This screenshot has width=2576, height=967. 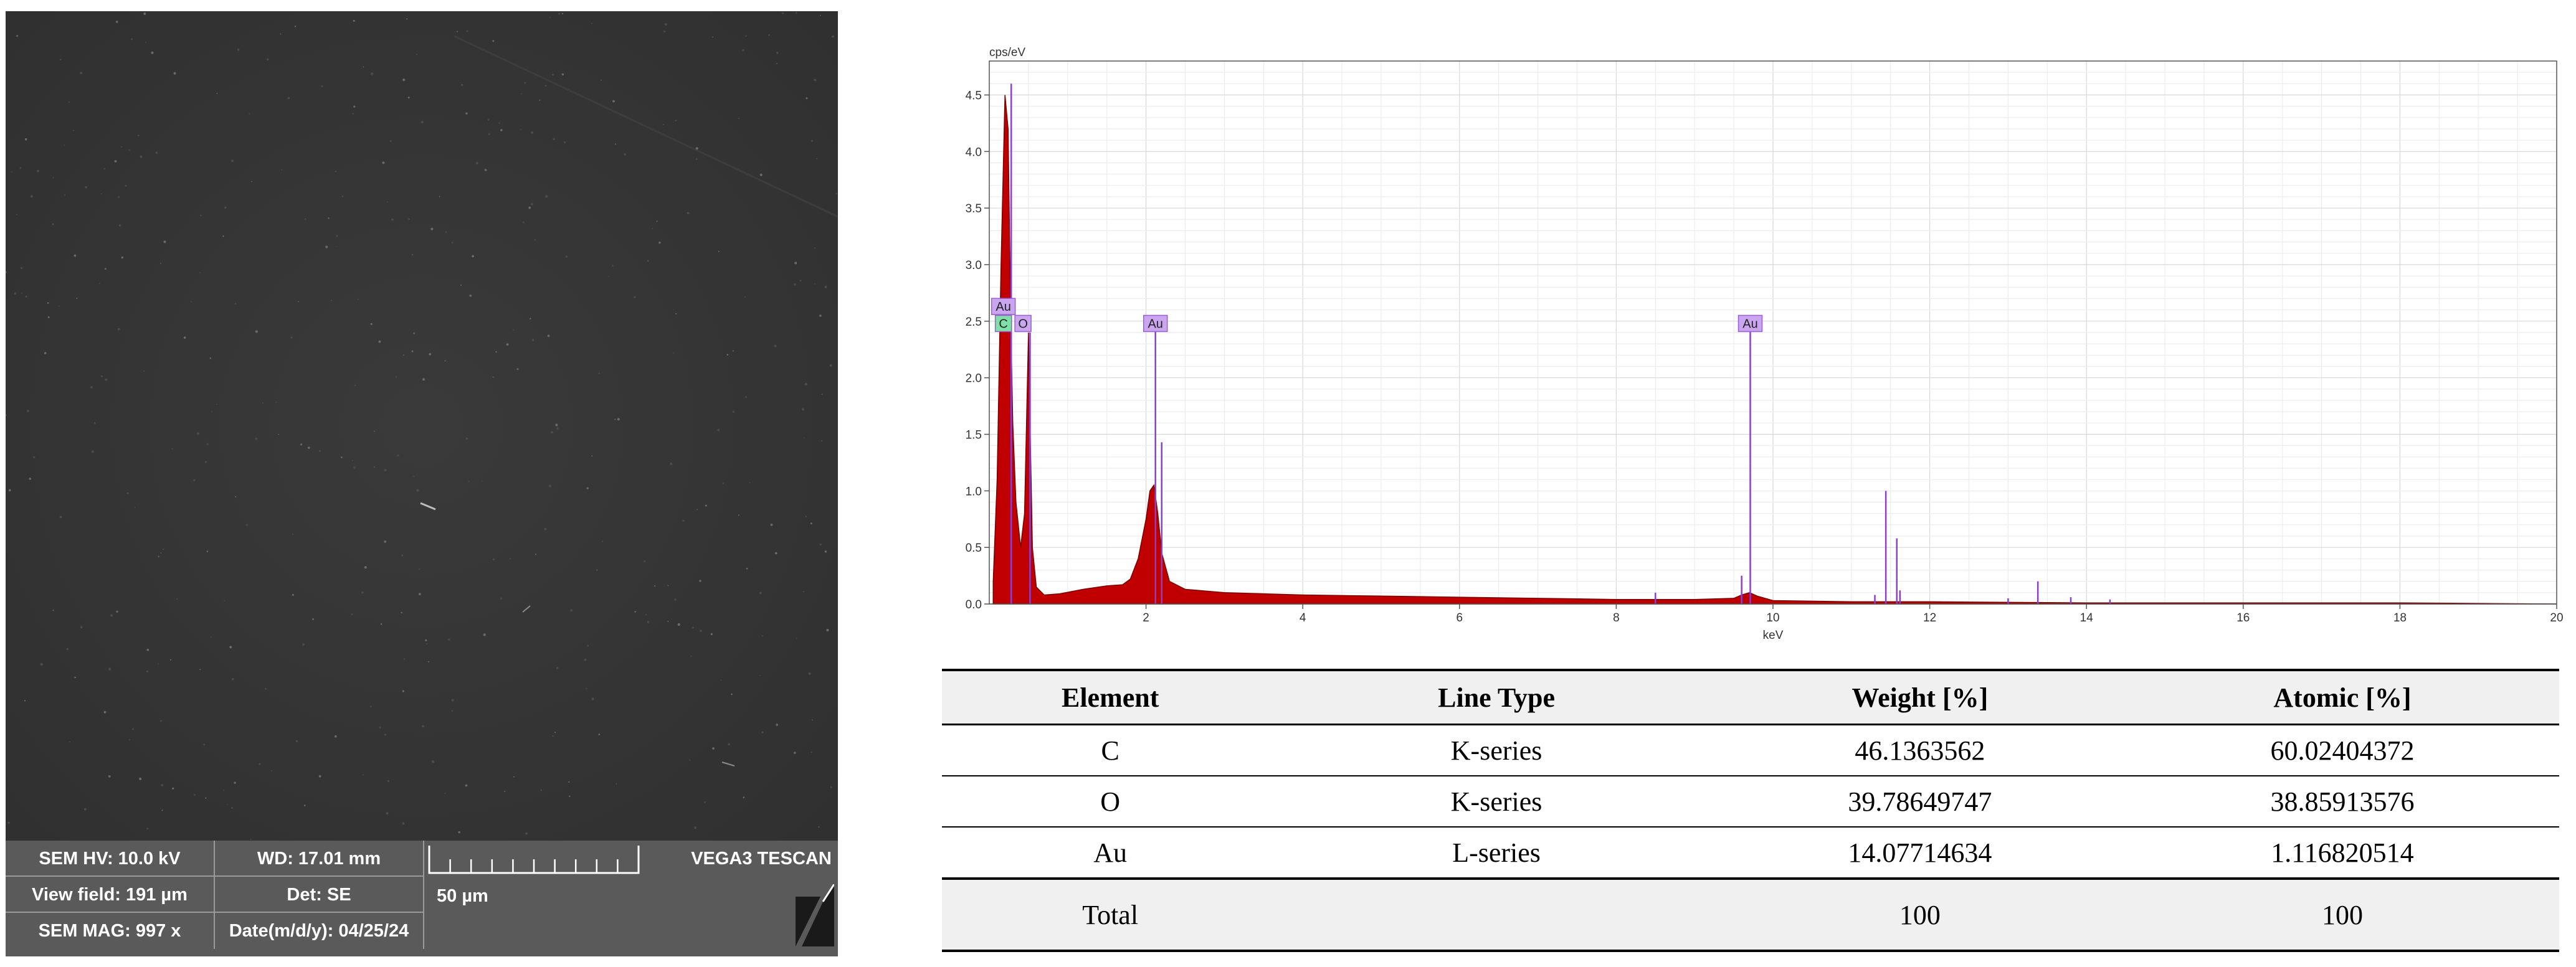 I want to click on y-tick-label: 2.5, so click(x=974, y=322).